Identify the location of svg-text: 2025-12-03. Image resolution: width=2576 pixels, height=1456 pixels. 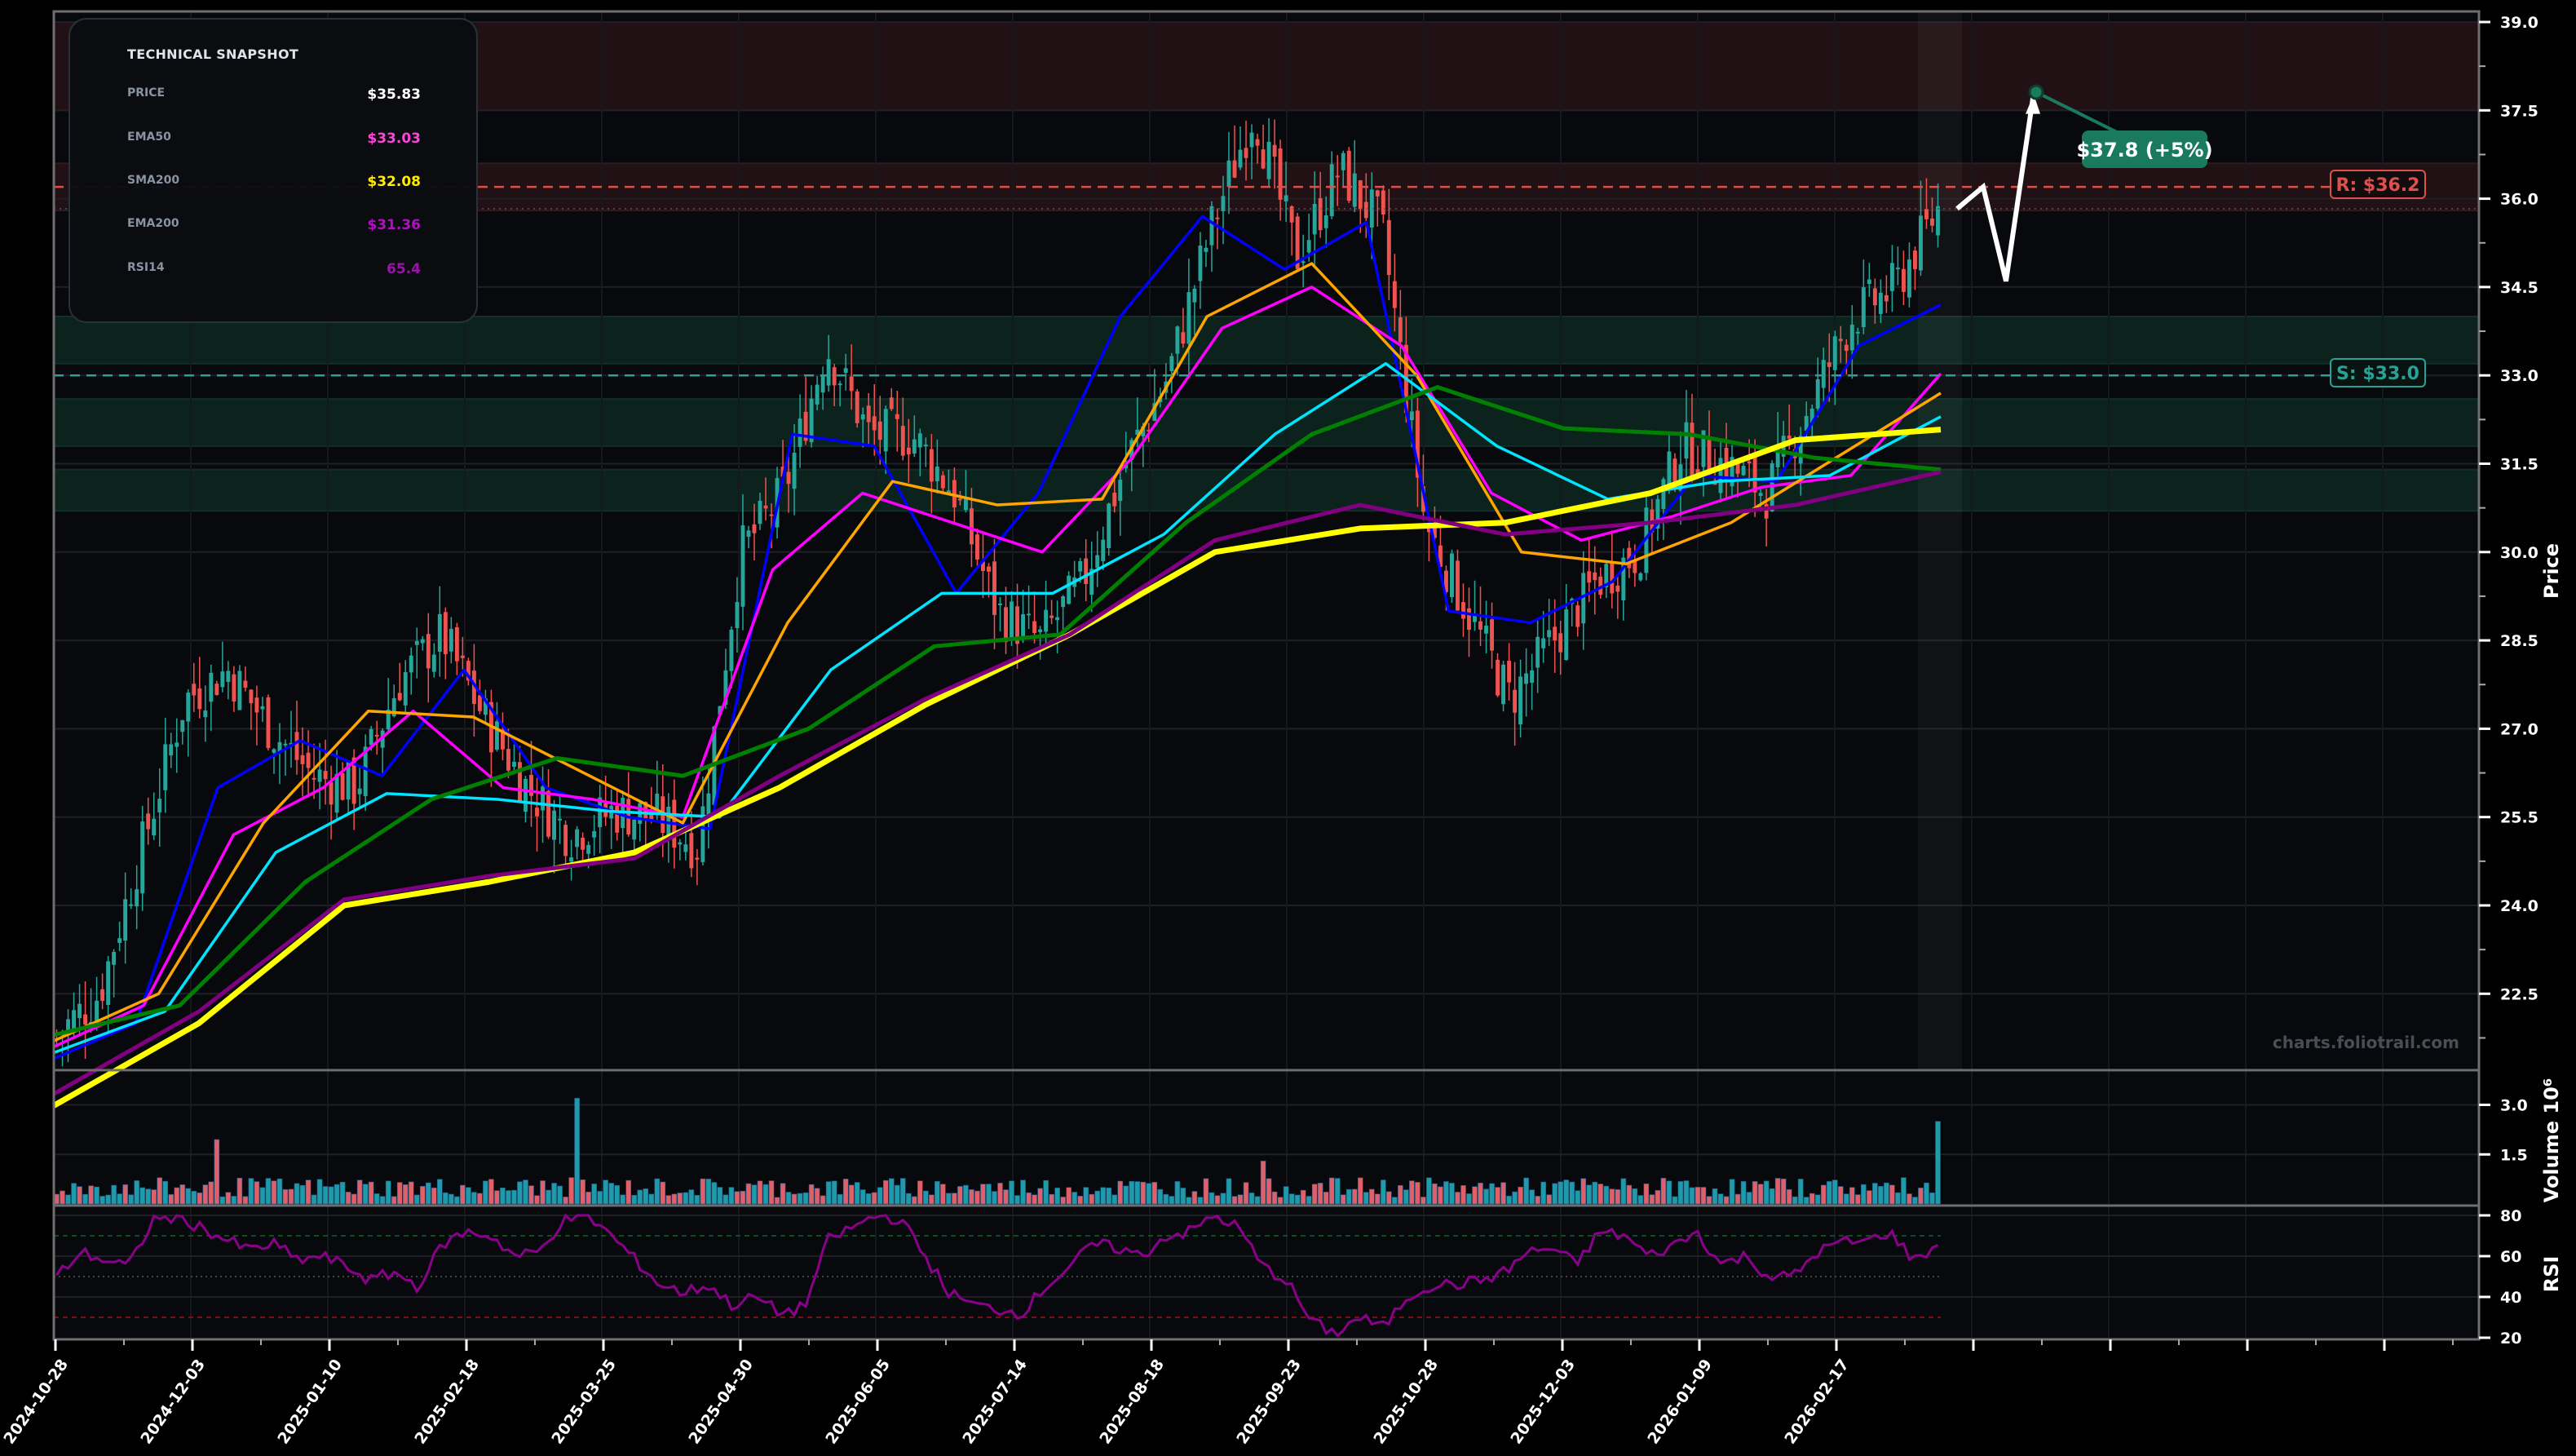
(1543, 1401).